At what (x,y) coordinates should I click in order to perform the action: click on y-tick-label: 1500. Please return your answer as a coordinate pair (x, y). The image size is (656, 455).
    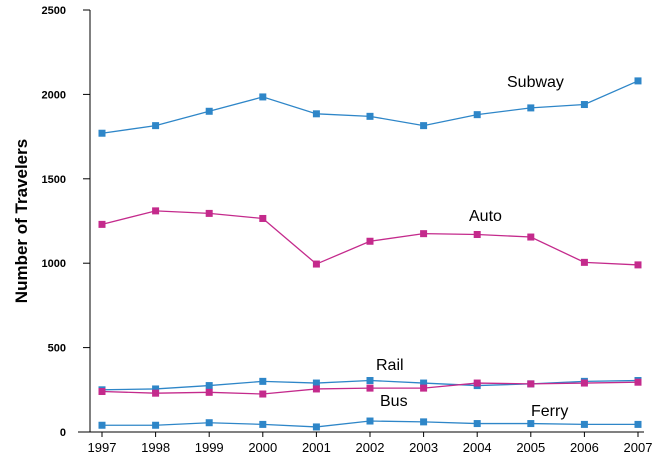
    Looking at the image, I should click on (54, 180).